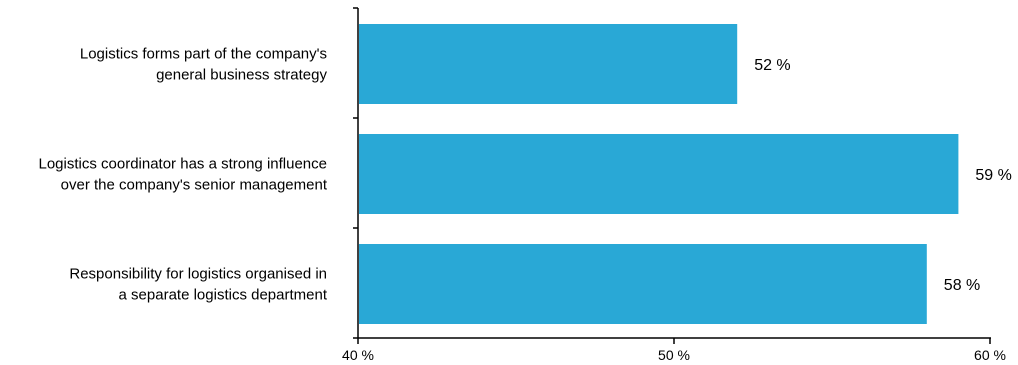 Image resolution: width=1018 pixels, height=365 pixels. What do you see at coordinates (223, 295) in the screenshot?
I see `category-label-3-line-2: a separate logistics department` at bounding box center [223, 295].